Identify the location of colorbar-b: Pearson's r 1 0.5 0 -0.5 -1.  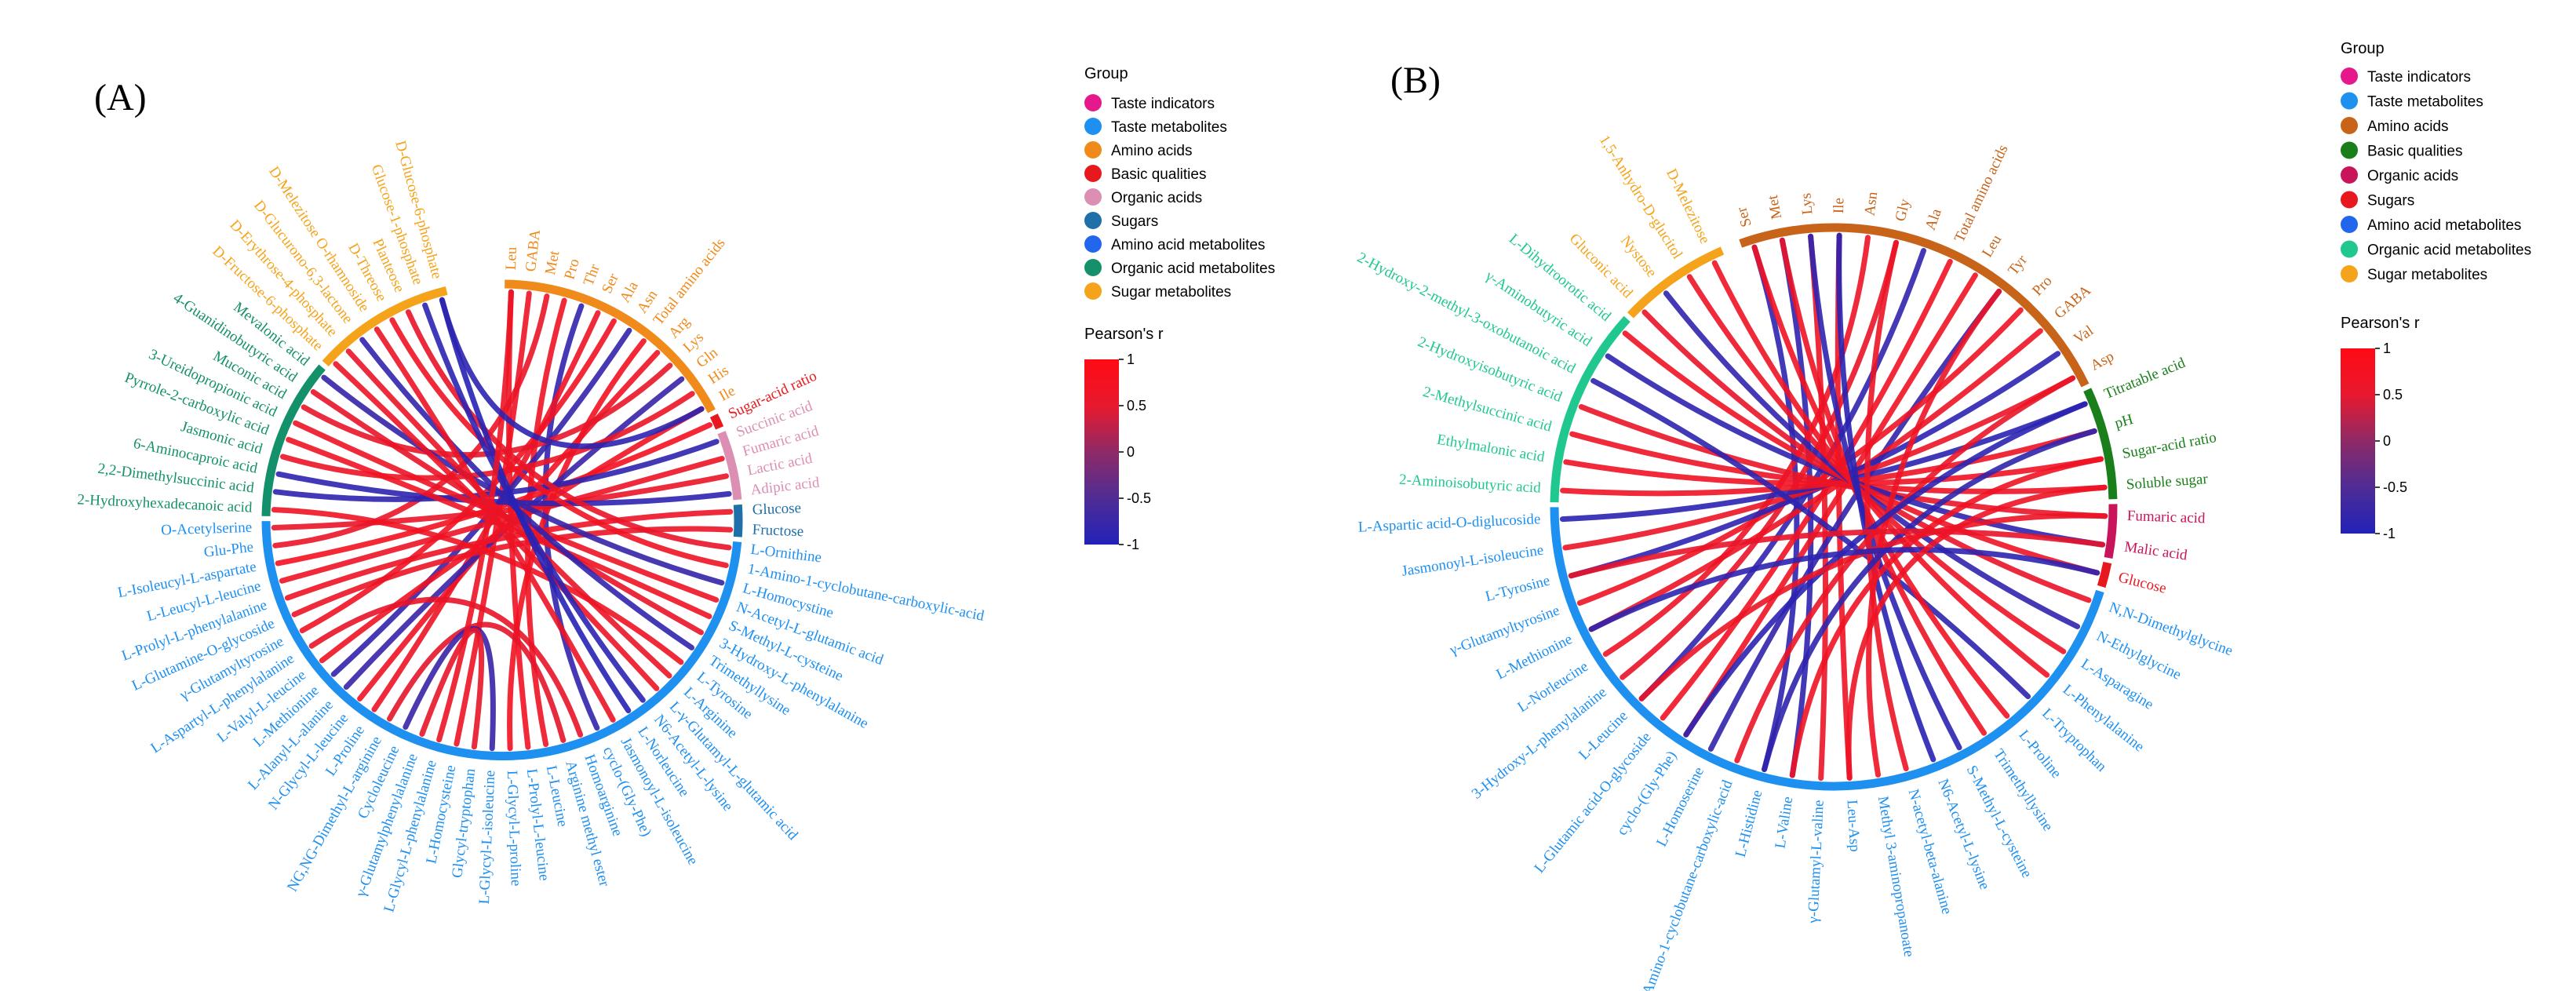
(2380, 428).